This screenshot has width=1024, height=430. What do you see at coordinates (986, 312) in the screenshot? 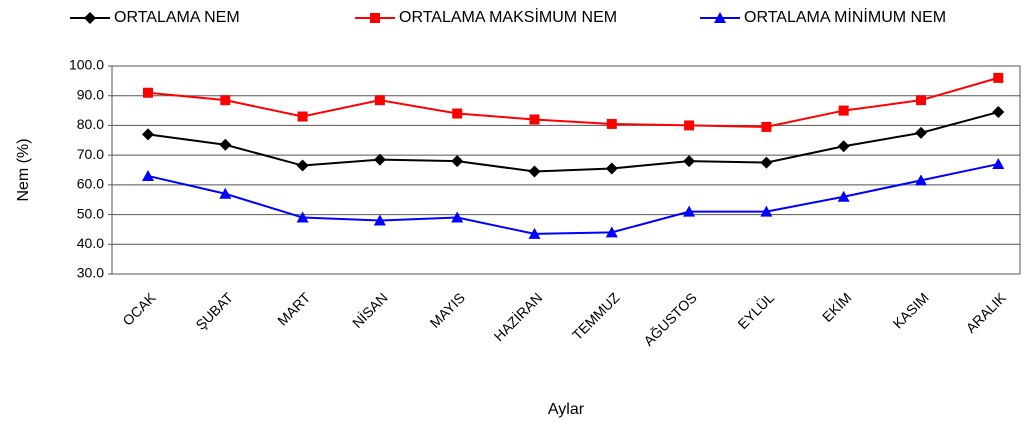
I see `x-tick-label: ARALIK` at bounding box center [986, 312].